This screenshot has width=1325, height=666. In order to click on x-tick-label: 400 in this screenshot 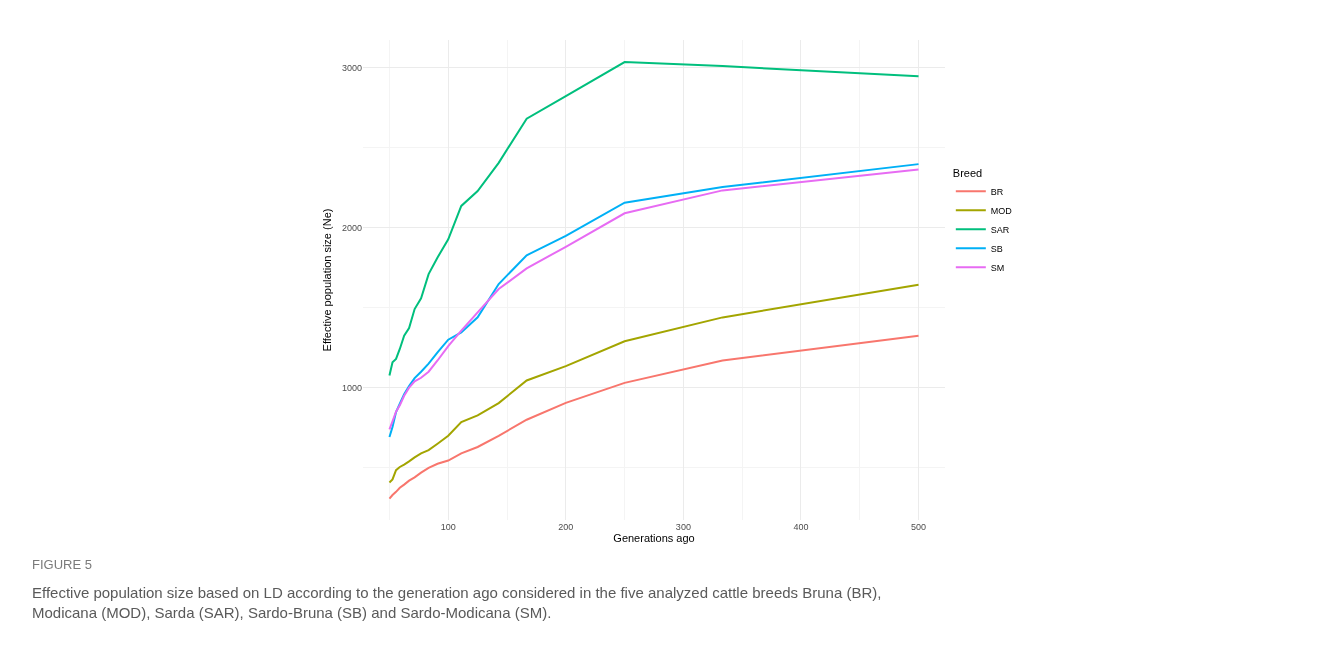, I will do `click(801, 527)`.